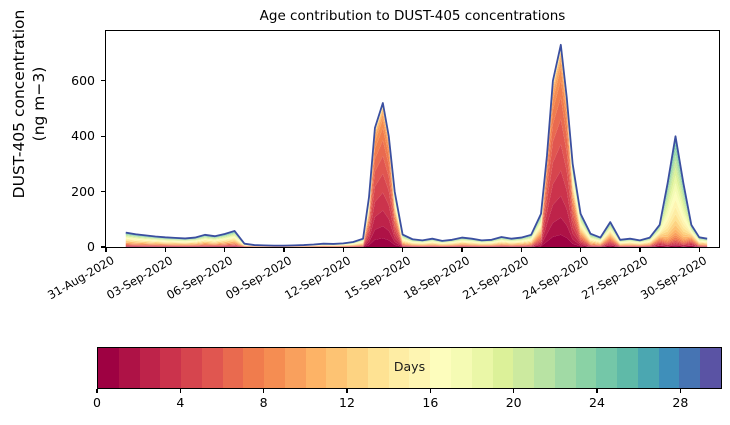 The width and height of the screenshot is (730, 425). Describe the element at coordinates (259, 278) in the screenshot. I see `x-tick-label: 09-Sep-2020` at that location.